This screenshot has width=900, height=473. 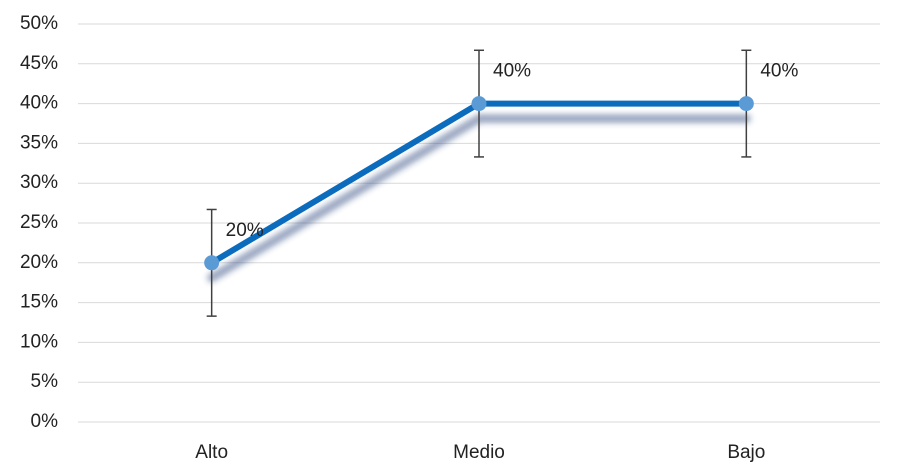 What do you see at coordinates (245, 230) in the screenshot?
I see `data-label: 20%` at bounding box center [245, 230].